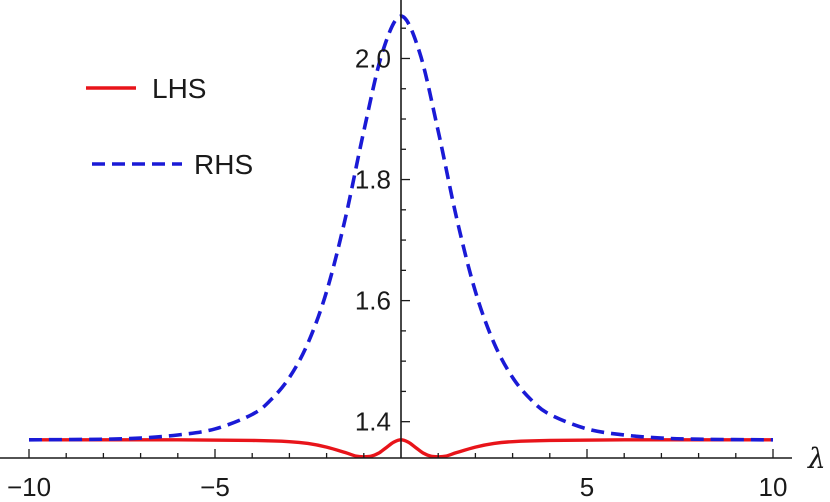 Image resolution: width=830 pixels, height=502 pixels. I want to click on y-ticks: 1.4 1.6 1.8 2.0, so click(382, 232).